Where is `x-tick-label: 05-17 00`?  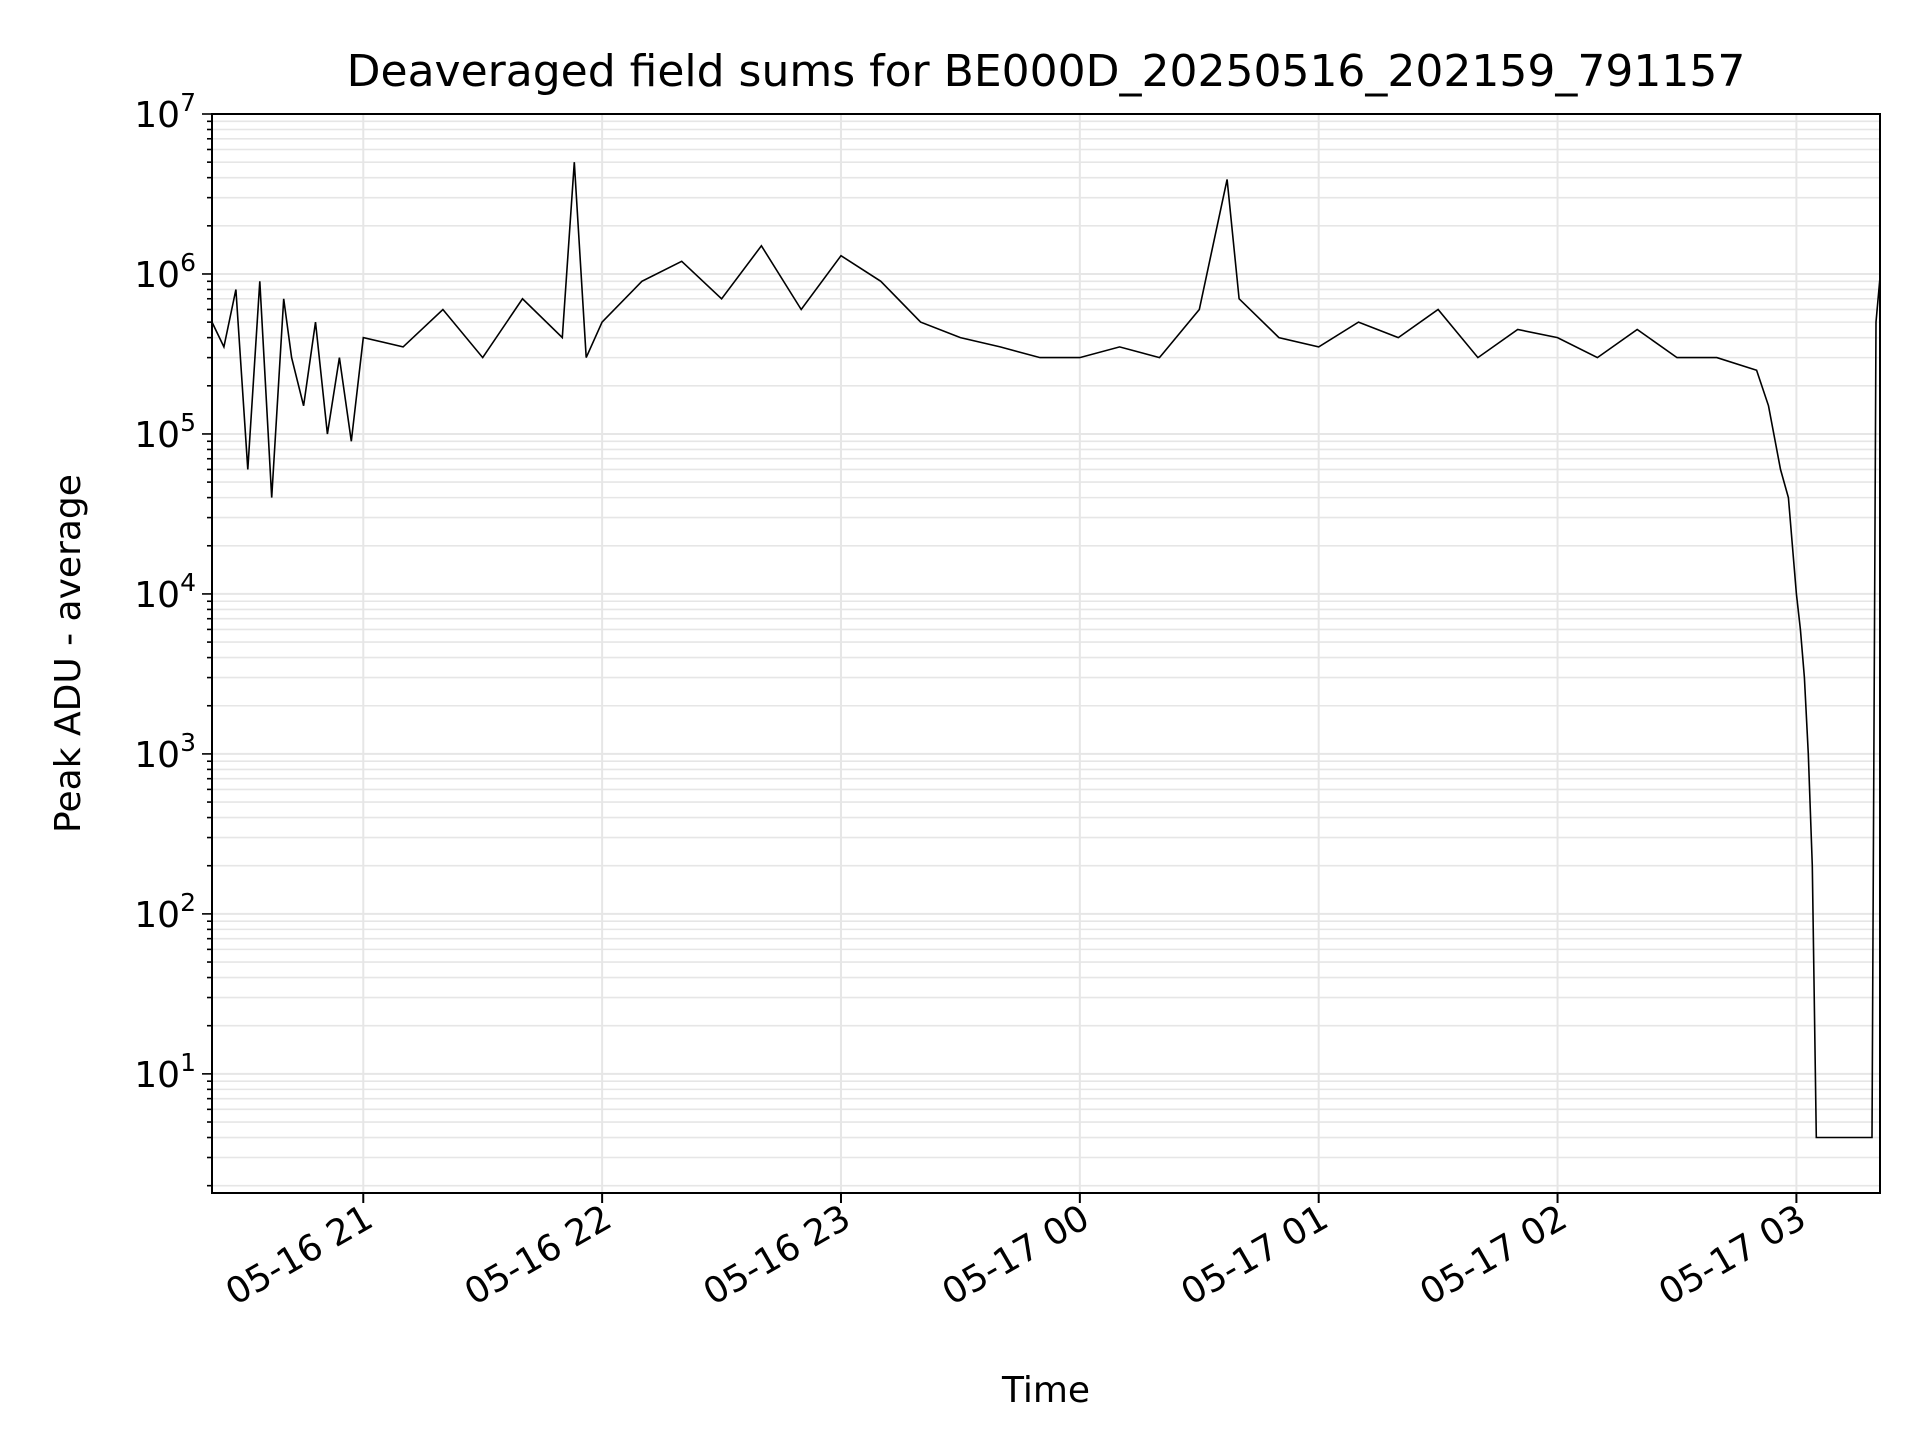 x-tick-label: 05-17 00 is located at coordinates (1016, 1255).